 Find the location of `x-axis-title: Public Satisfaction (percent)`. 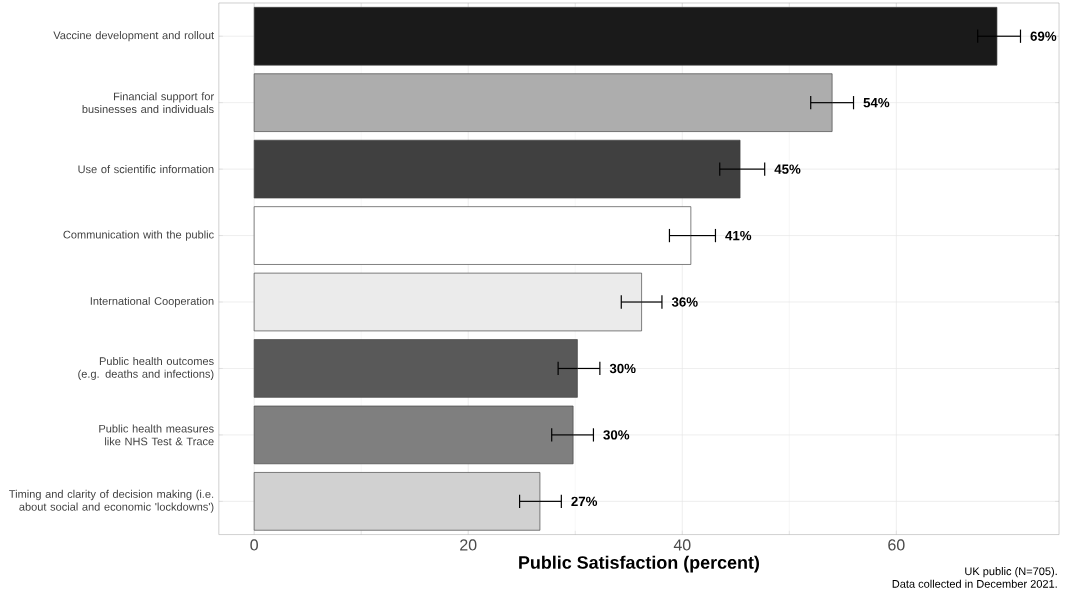

x-axis-title: Public Satisfaction (percent) is located at coordinates (639, 564).